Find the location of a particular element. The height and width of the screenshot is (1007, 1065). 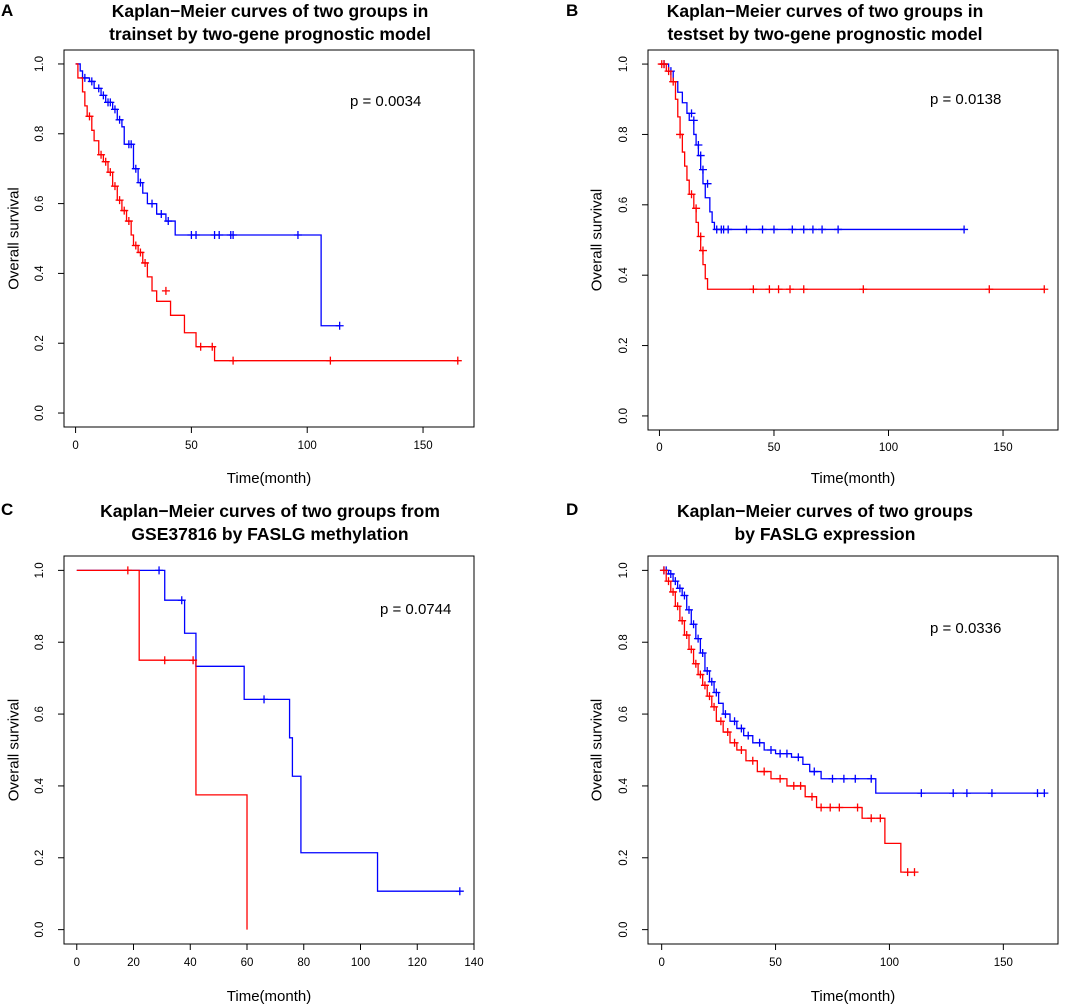

y-tick-label: 1.0 is located at coordinates (624, 64).